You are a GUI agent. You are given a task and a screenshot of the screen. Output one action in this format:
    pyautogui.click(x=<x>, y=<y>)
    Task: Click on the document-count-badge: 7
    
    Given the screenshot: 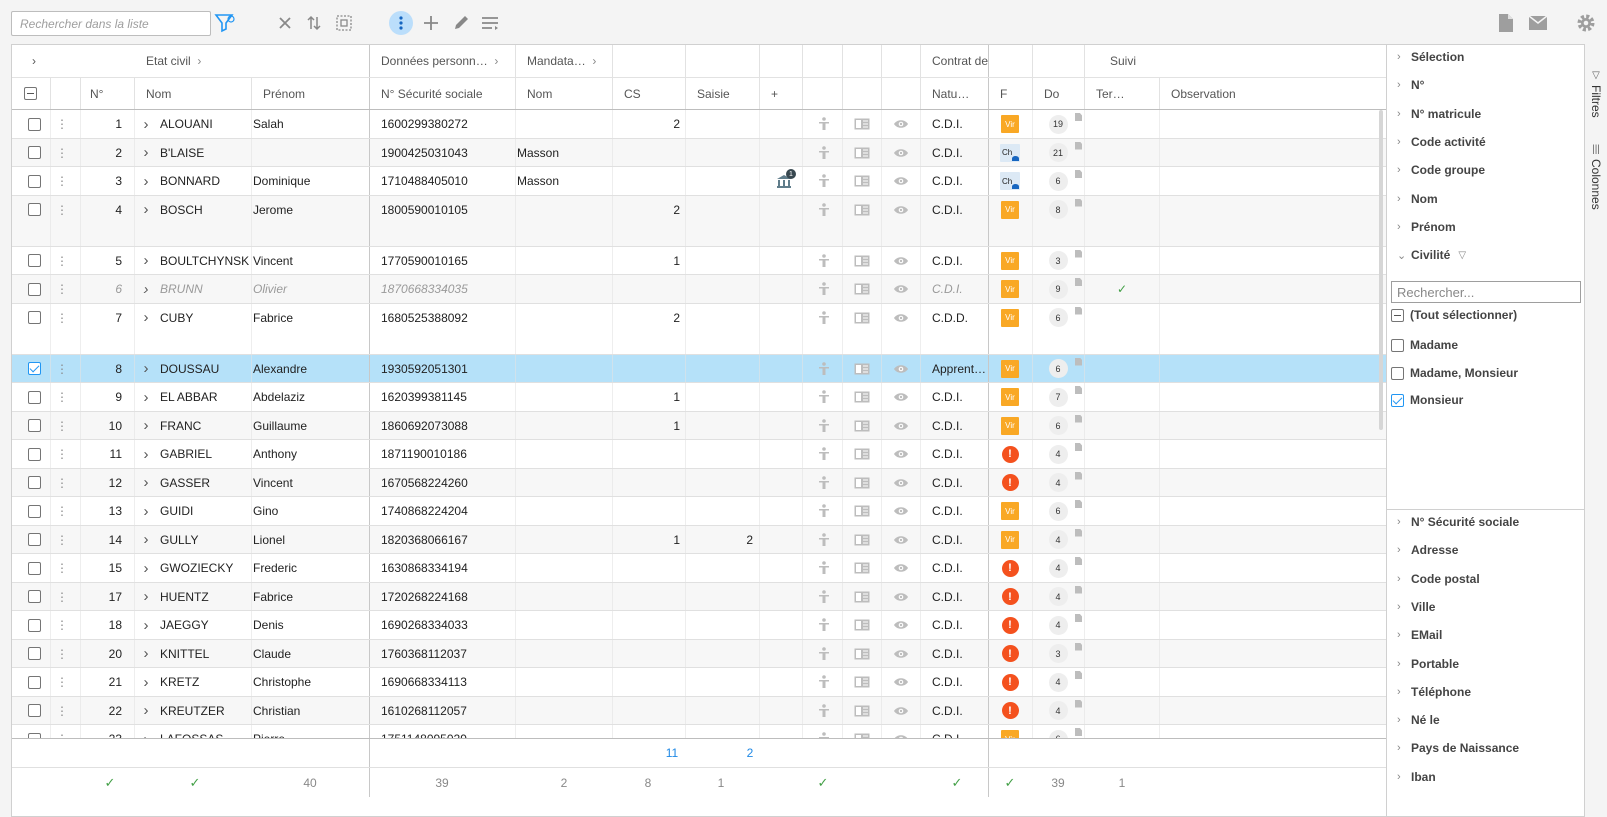 What is the action you would take?
    pyautogui.click(x=1058, y=397)
    